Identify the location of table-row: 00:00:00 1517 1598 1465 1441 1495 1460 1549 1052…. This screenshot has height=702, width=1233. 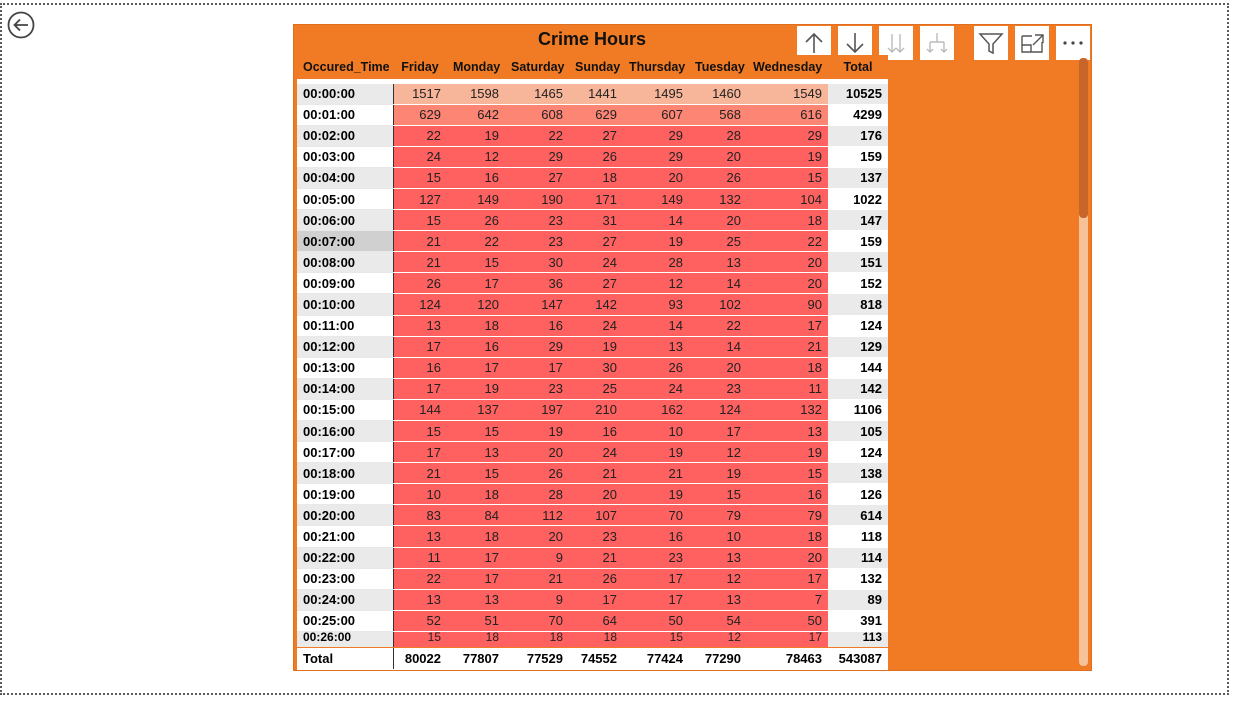
(592, 94).